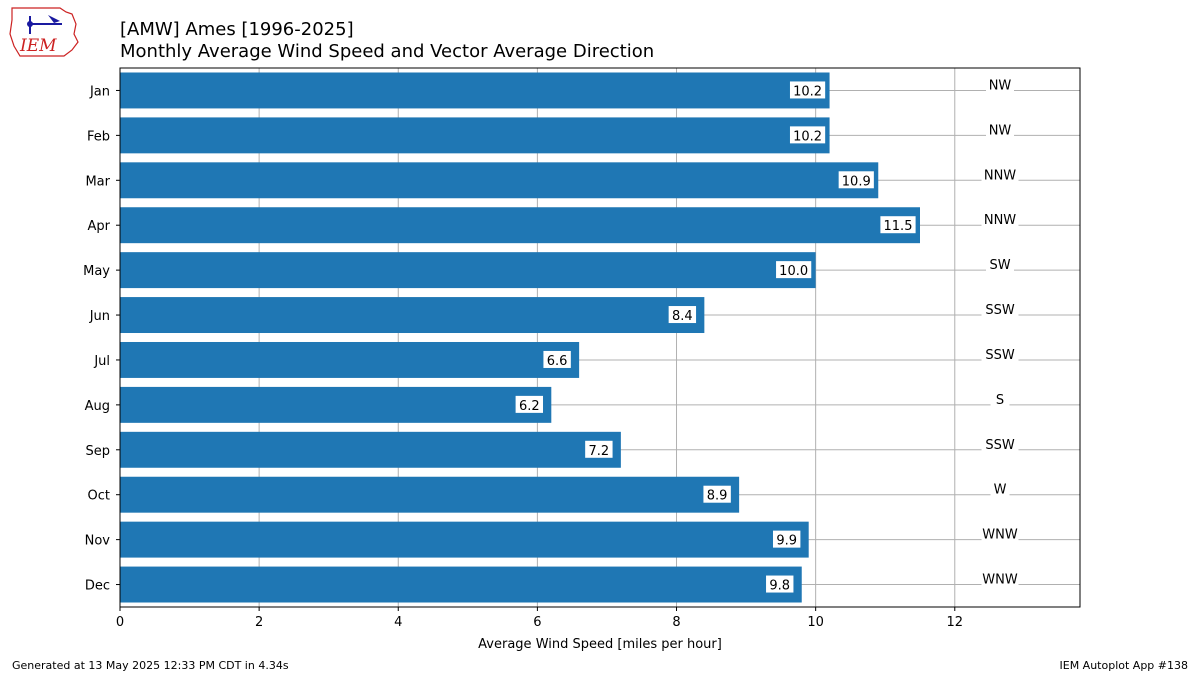 The height and width of the screenshot is (675, 1200). What do you see at coordinates (259, 622) in the screenshot?
I see `x-tick-label: 2` at bounding box center [259, 622].